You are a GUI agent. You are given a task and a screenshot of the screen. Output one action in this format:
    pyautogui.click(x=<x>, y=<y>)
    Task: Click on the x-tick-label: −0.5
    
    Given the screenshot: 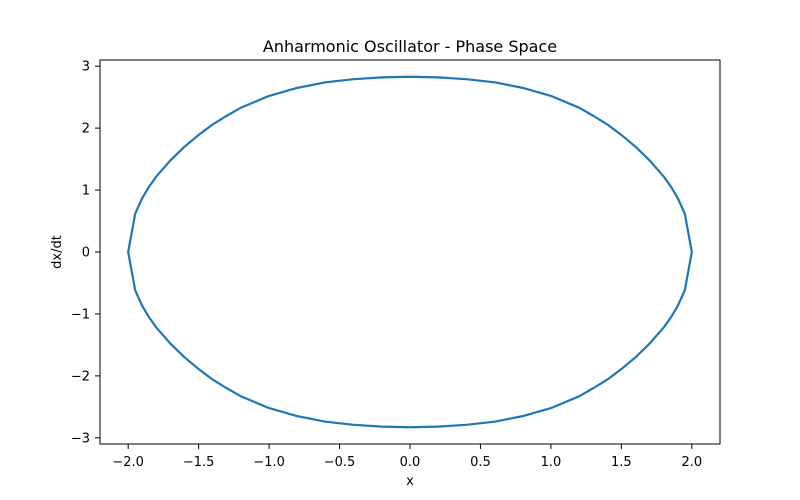 What is the action you would take?
    pyautogui.click(x=340, y=462)
    